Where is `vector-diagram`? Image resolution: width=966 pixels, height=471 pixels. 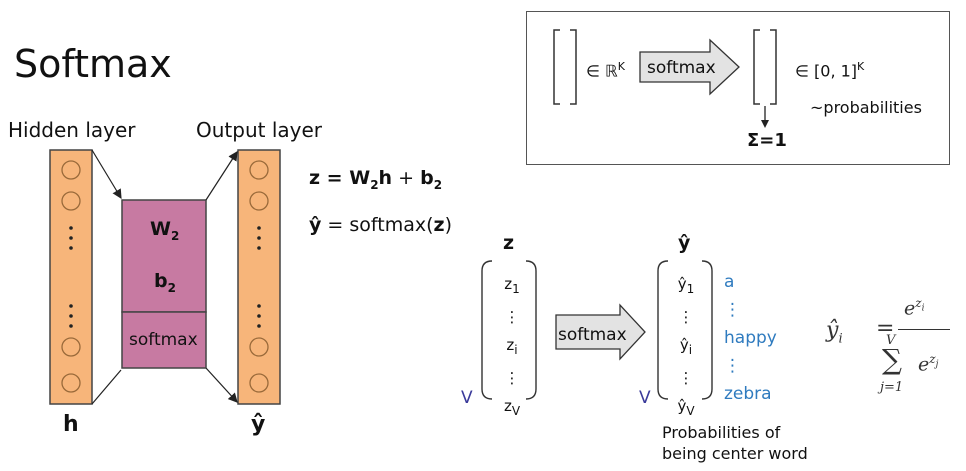
vector-diagram is located at coordinates (597, 330).